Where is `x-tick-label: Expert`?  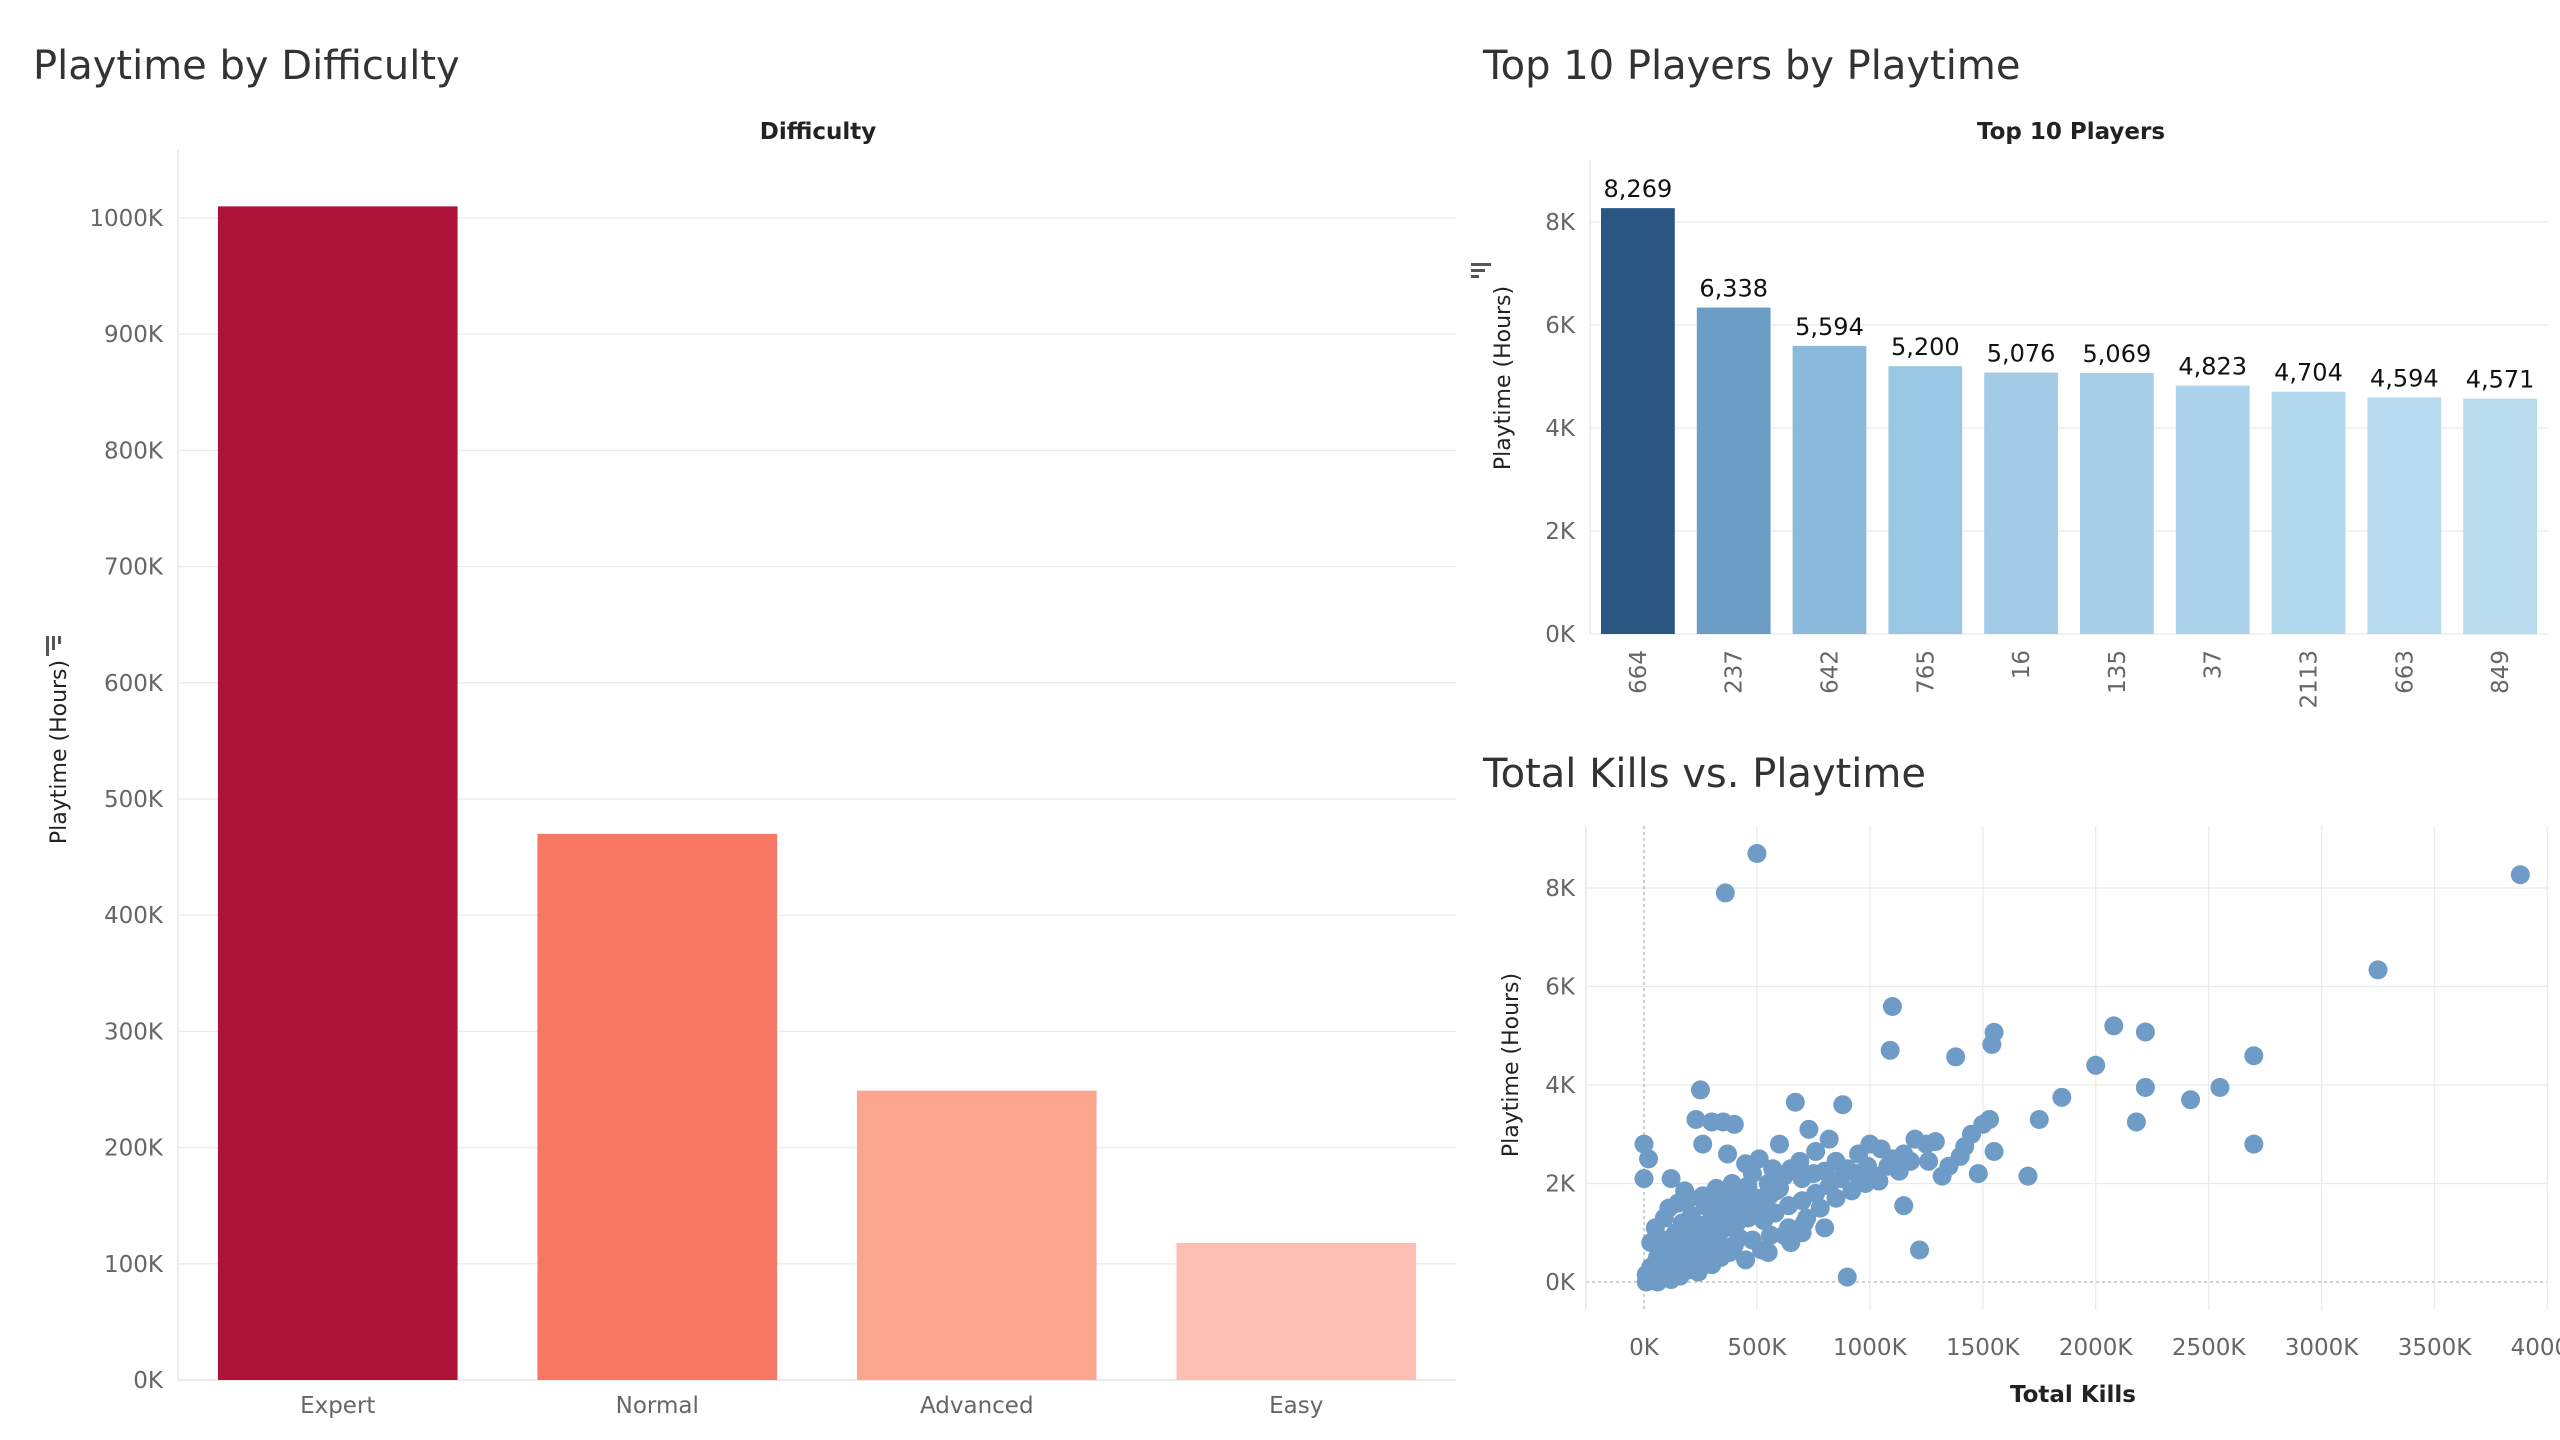
x-tick-label: Expert is located at coordinates (337, 1406).